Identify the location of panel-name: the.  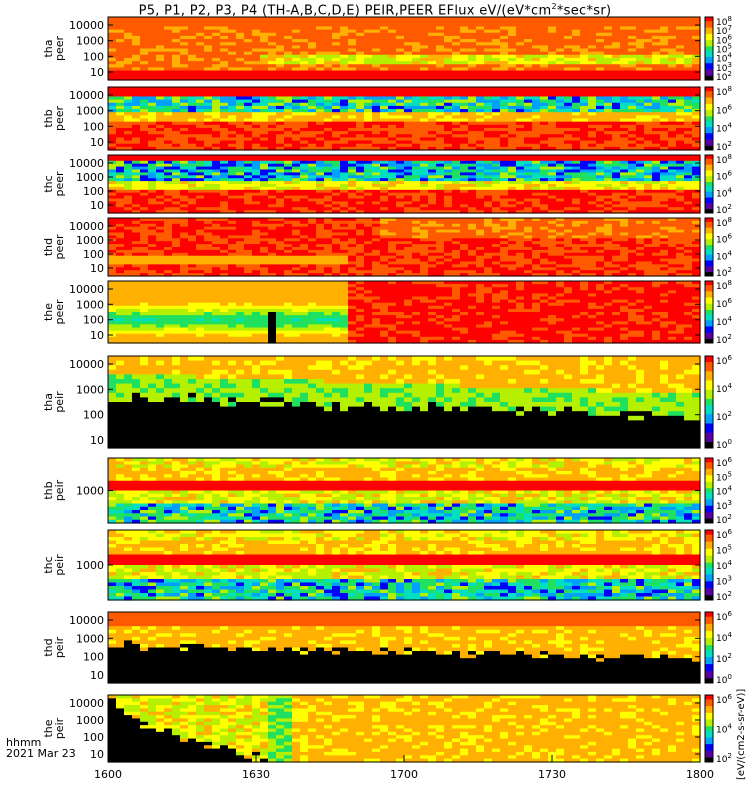
(48, 312).